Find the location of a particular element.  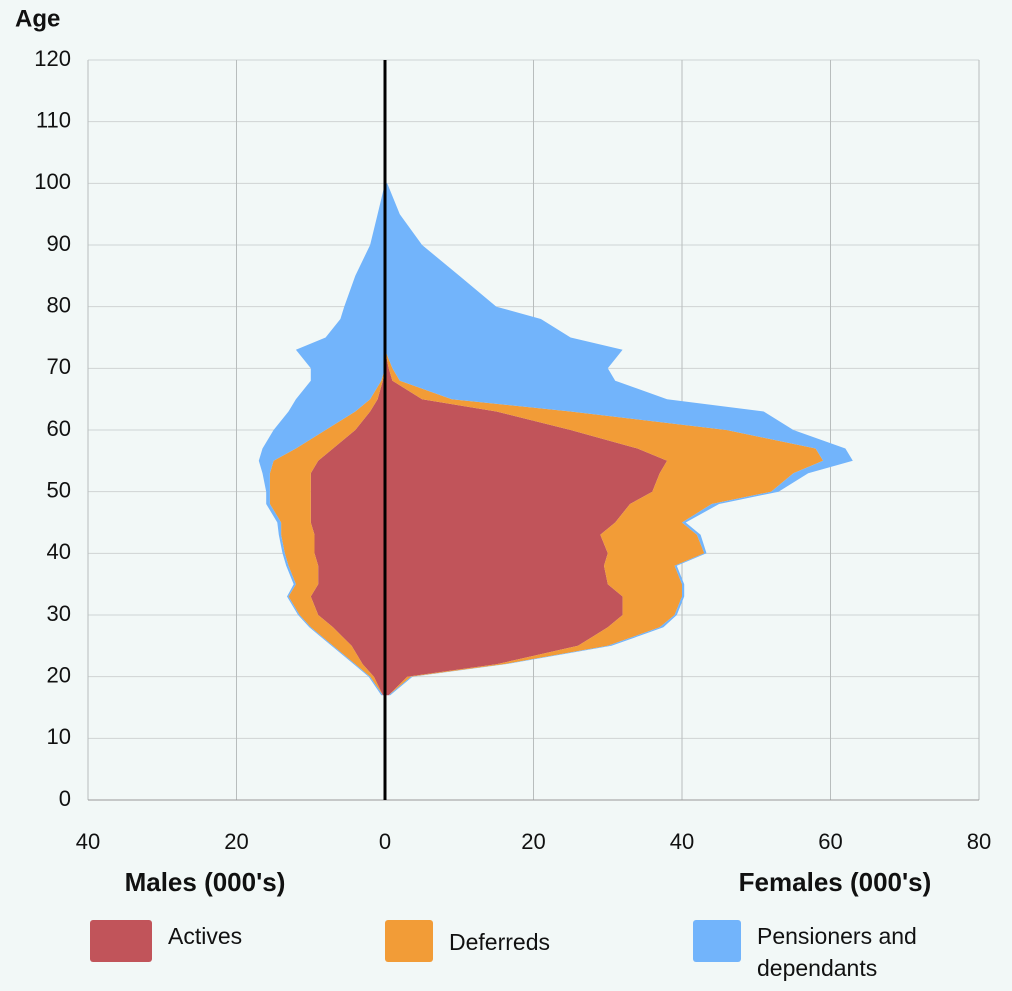

legend-label: Actives is located at coordinates (205, 936).